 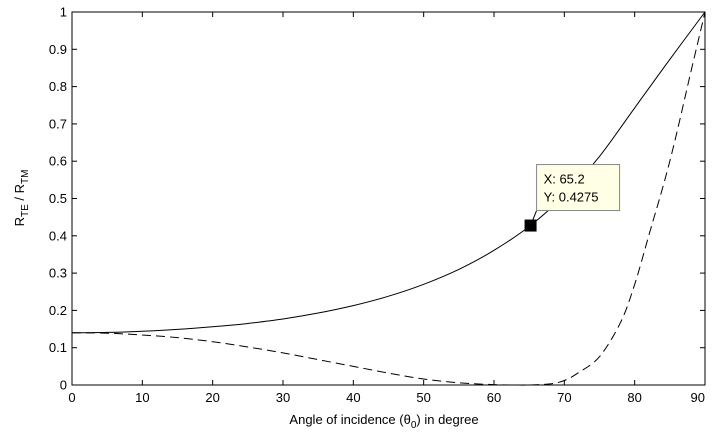 I want to click on y-axis-label-r2: R, so click(x=19, y=188).